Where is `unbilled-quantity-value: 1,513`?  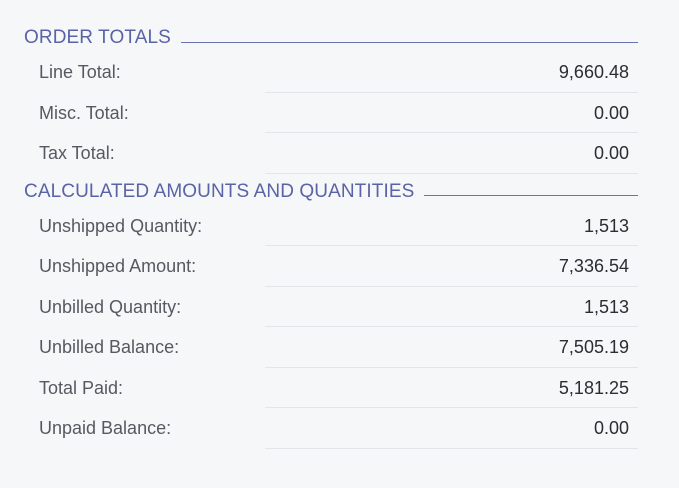 unbilled-quantity-value: 1,513 is located at coordinates (606, 306).